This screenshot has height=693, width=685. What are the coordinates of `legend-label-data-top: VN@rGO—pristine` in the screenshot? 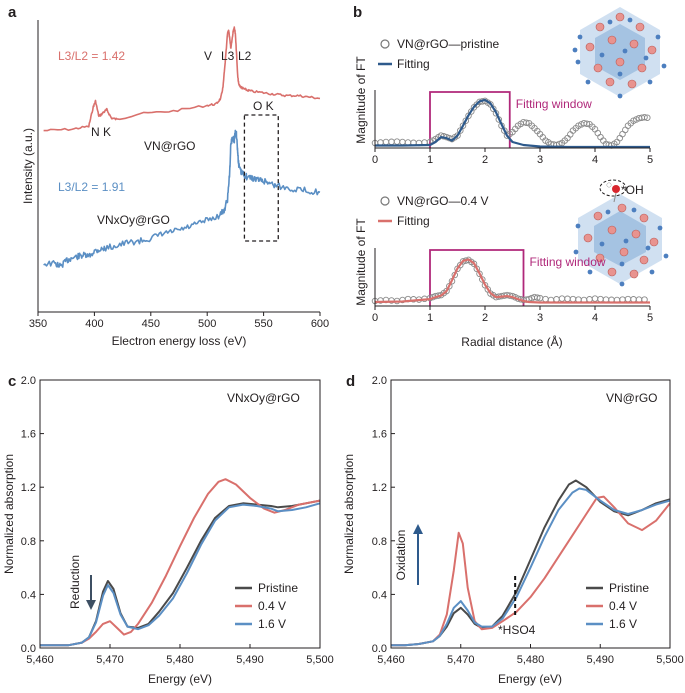 It's located at (448, 44).